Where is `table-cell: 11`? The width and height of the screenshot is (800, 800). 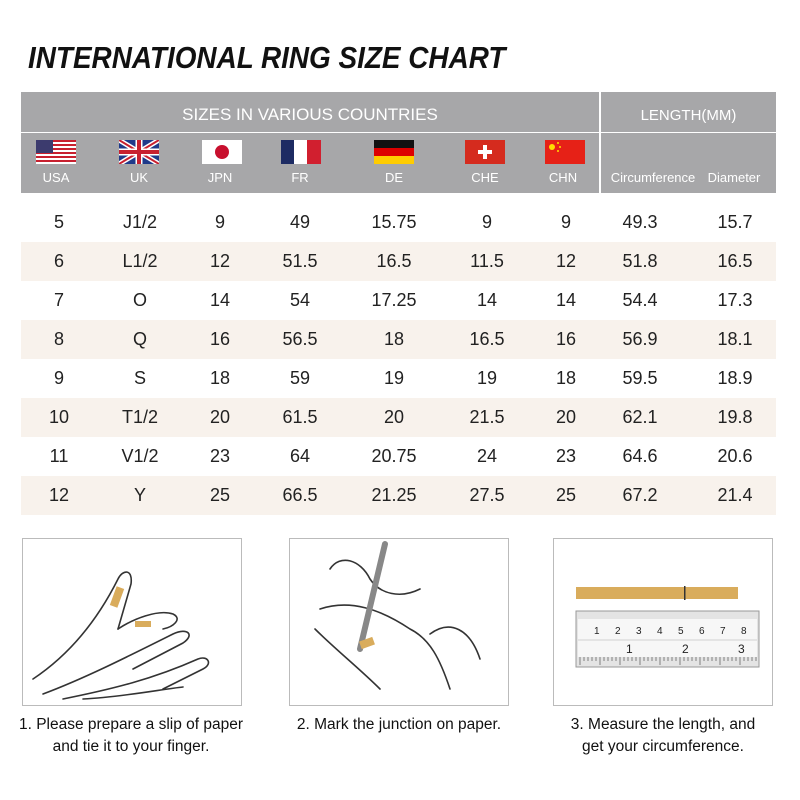
table-cell: 11 is located at coordinates (59, 456).